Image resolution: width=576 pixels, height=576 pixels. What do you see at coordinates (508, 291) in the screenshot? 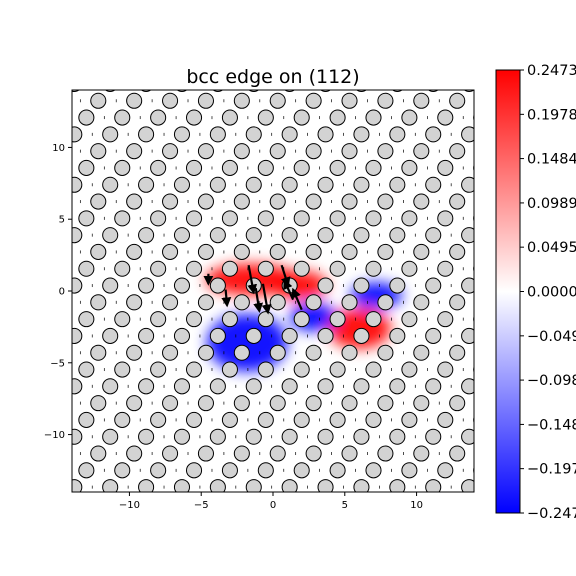
I see `colorbar` at bounding box center [508, 291].